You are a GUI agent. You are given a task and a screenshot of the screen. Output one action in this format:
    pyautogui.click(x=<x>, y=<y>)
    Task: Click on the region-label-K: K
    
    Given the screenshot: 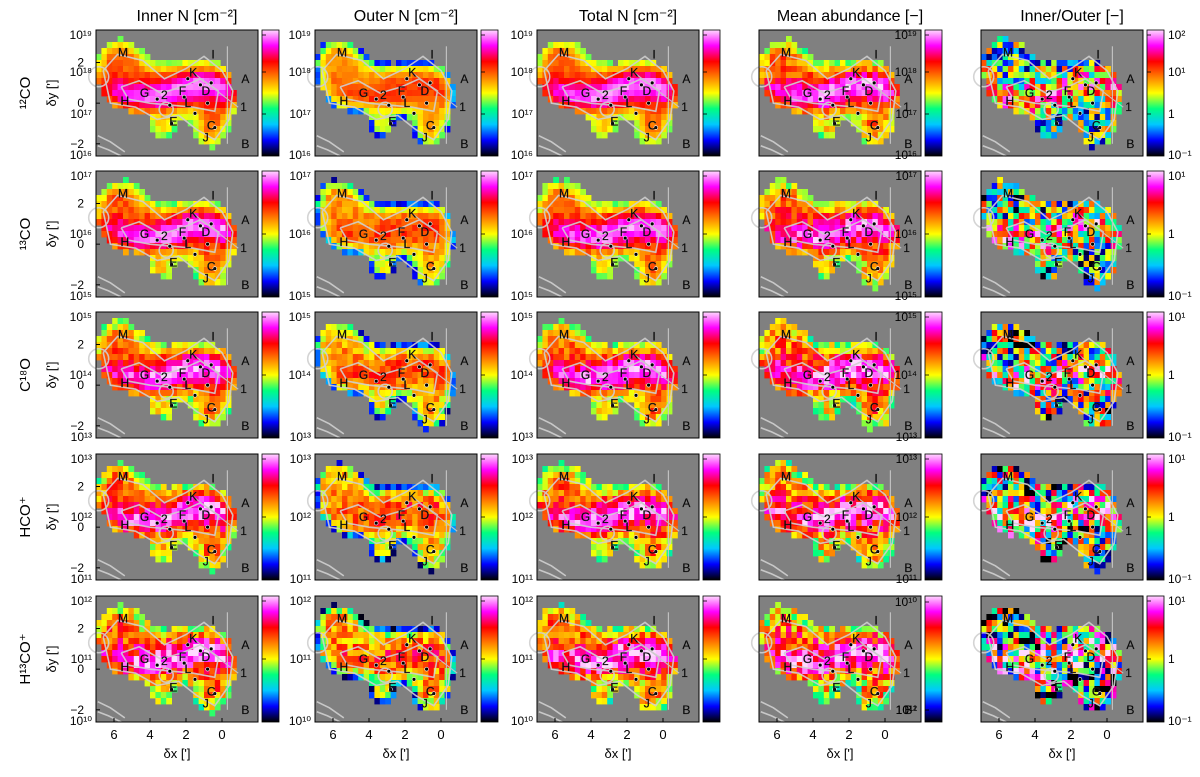 What is the action you would take?
    pyautogui.click(x=412, y=214)
    